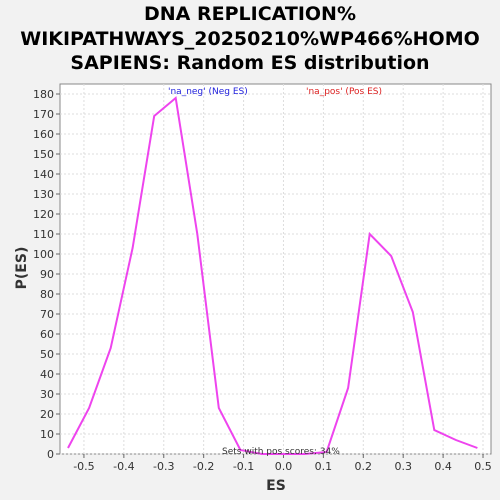  Describe the element at coordinates (47, 374) in the screenshot. I see `y-tick-label: 40` at that location.